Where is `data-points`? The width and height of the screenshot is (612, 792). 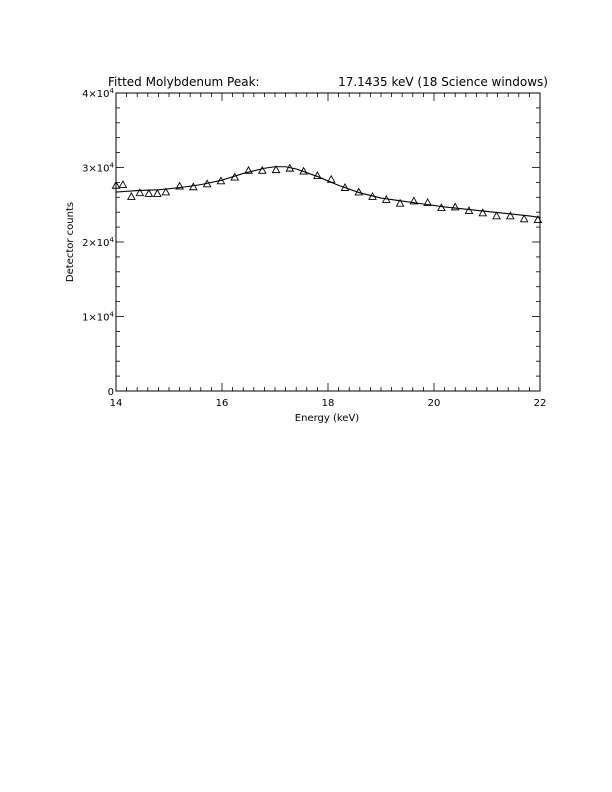
data-points is located at coordinates (327, 193).